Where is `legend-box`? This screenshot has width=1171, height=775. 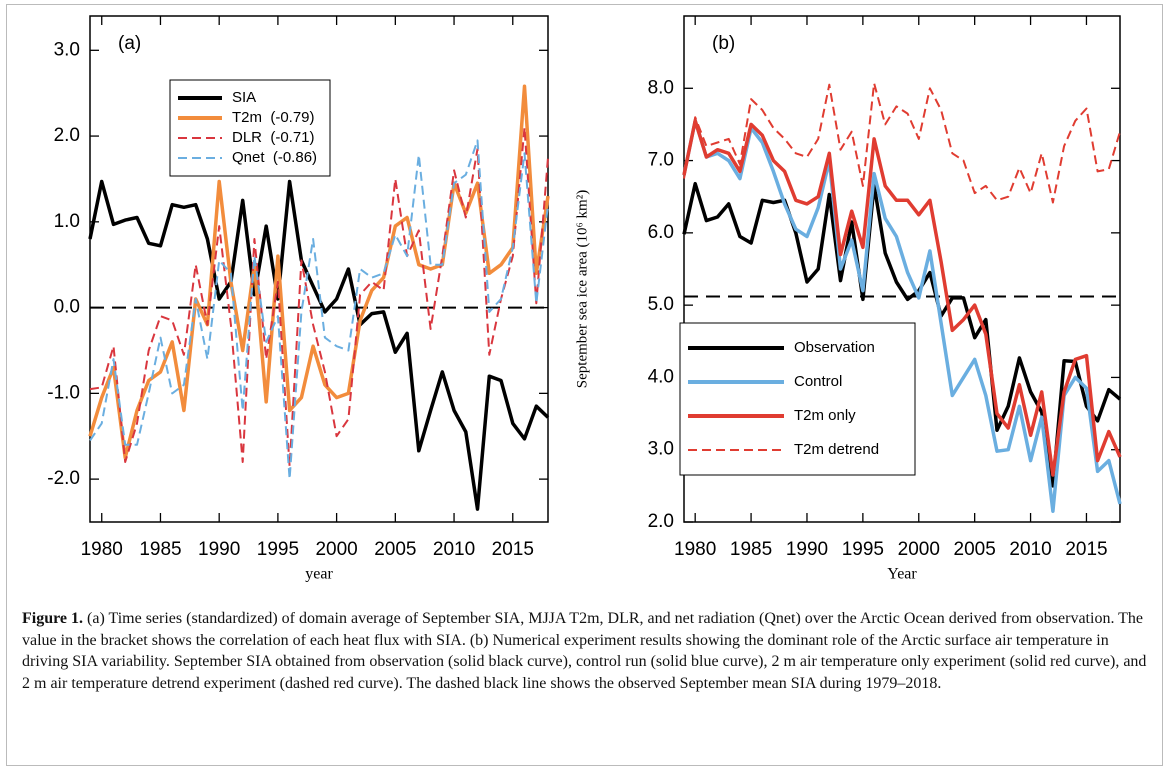
legend-box is located at coordinates (250, 128).